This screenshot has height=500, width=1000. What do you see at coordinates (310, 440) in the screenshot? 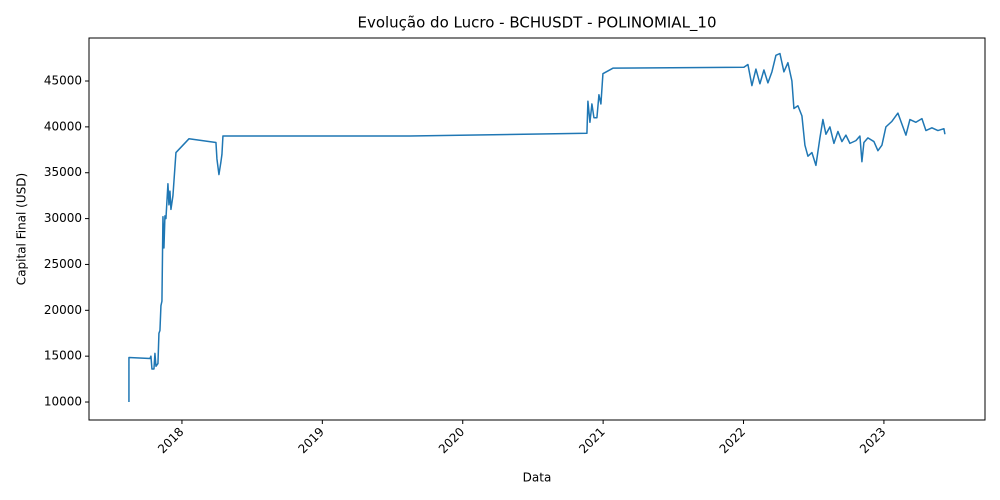
I see `x-tick-label: 2019` at bounding box center [310, 440].